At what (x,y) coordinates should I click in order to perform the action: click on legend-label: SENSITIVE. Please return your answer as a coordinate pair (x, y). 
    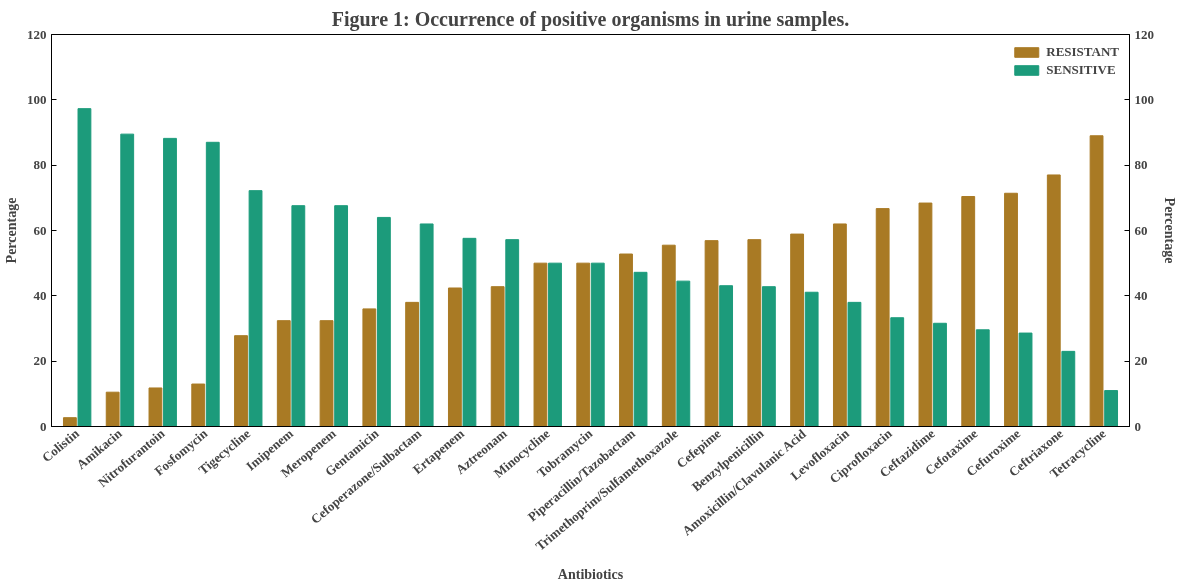
    Looking at the image, I should click on (1081, 70).